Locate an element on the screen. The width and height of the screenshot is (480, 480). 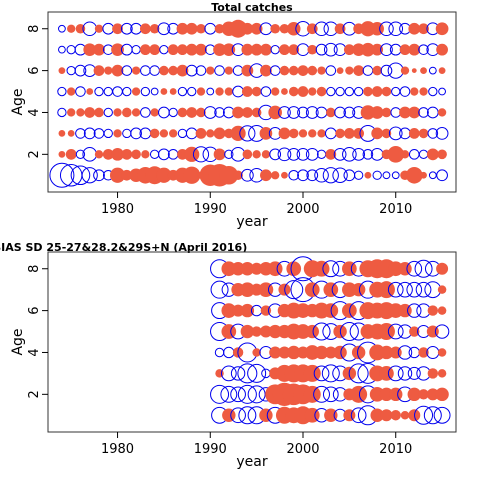
x-axis-title: year is located at coordinates (251, 462).